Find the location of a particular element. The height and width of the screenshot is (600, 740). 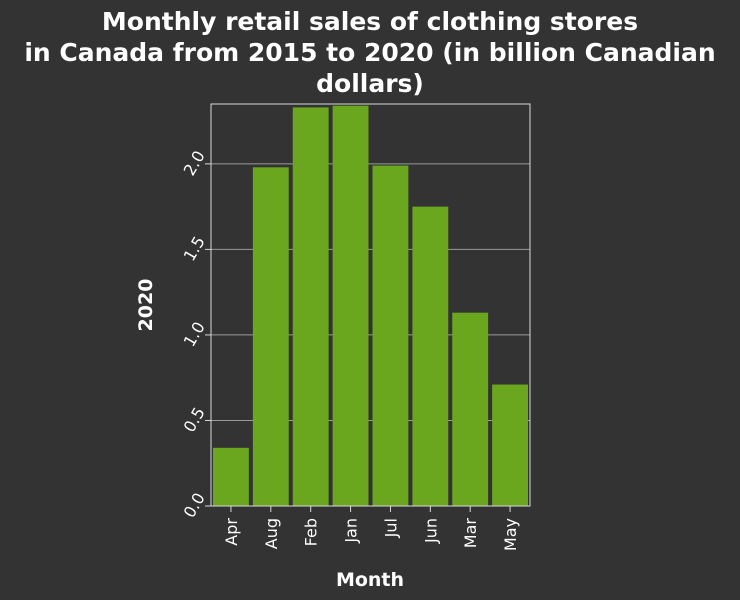

bar-jan is located at coordinates (350, 306).